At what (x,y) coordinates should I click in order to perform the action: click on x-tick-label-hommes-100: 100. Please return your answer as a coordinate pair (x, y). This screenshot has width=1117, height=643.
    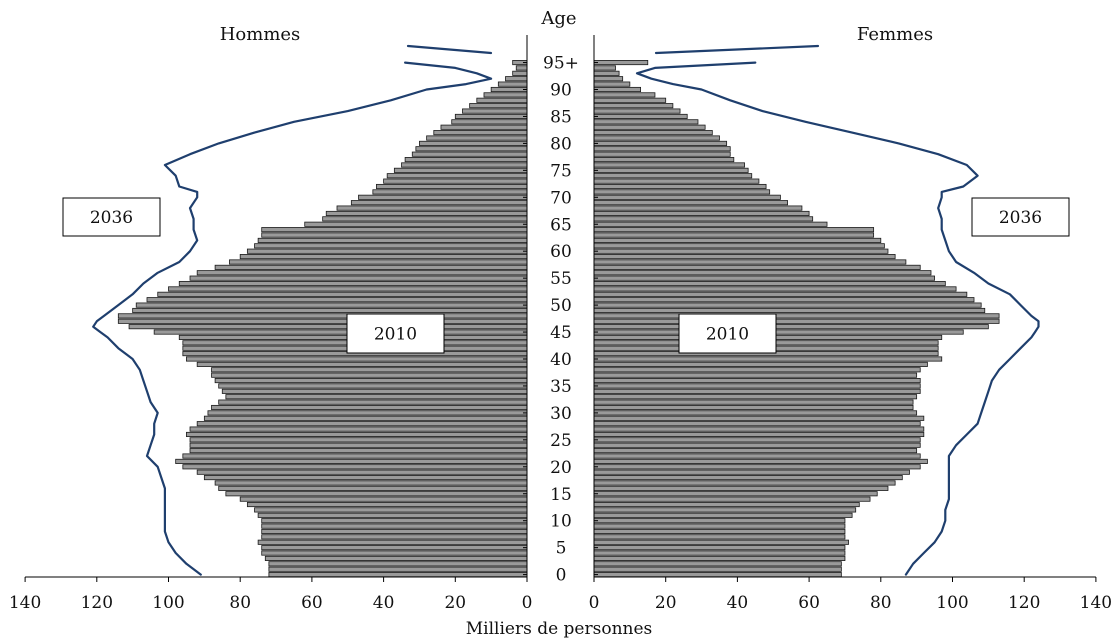
    Looking at the image, I should click on (168, 603).